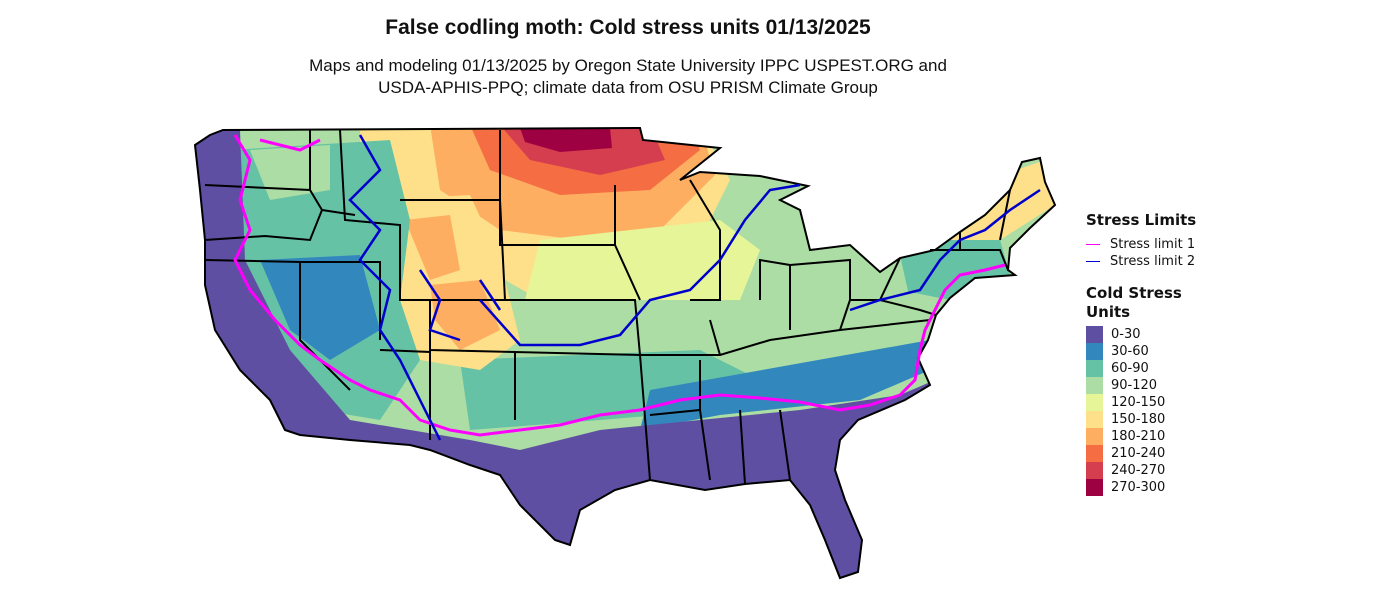 This screenshot has width=1400, height=594. What do you see at coordinates (1130, 368) in the screenshot?
I see `csu-class-label: 60-90` at bounding box center [1130, 368].